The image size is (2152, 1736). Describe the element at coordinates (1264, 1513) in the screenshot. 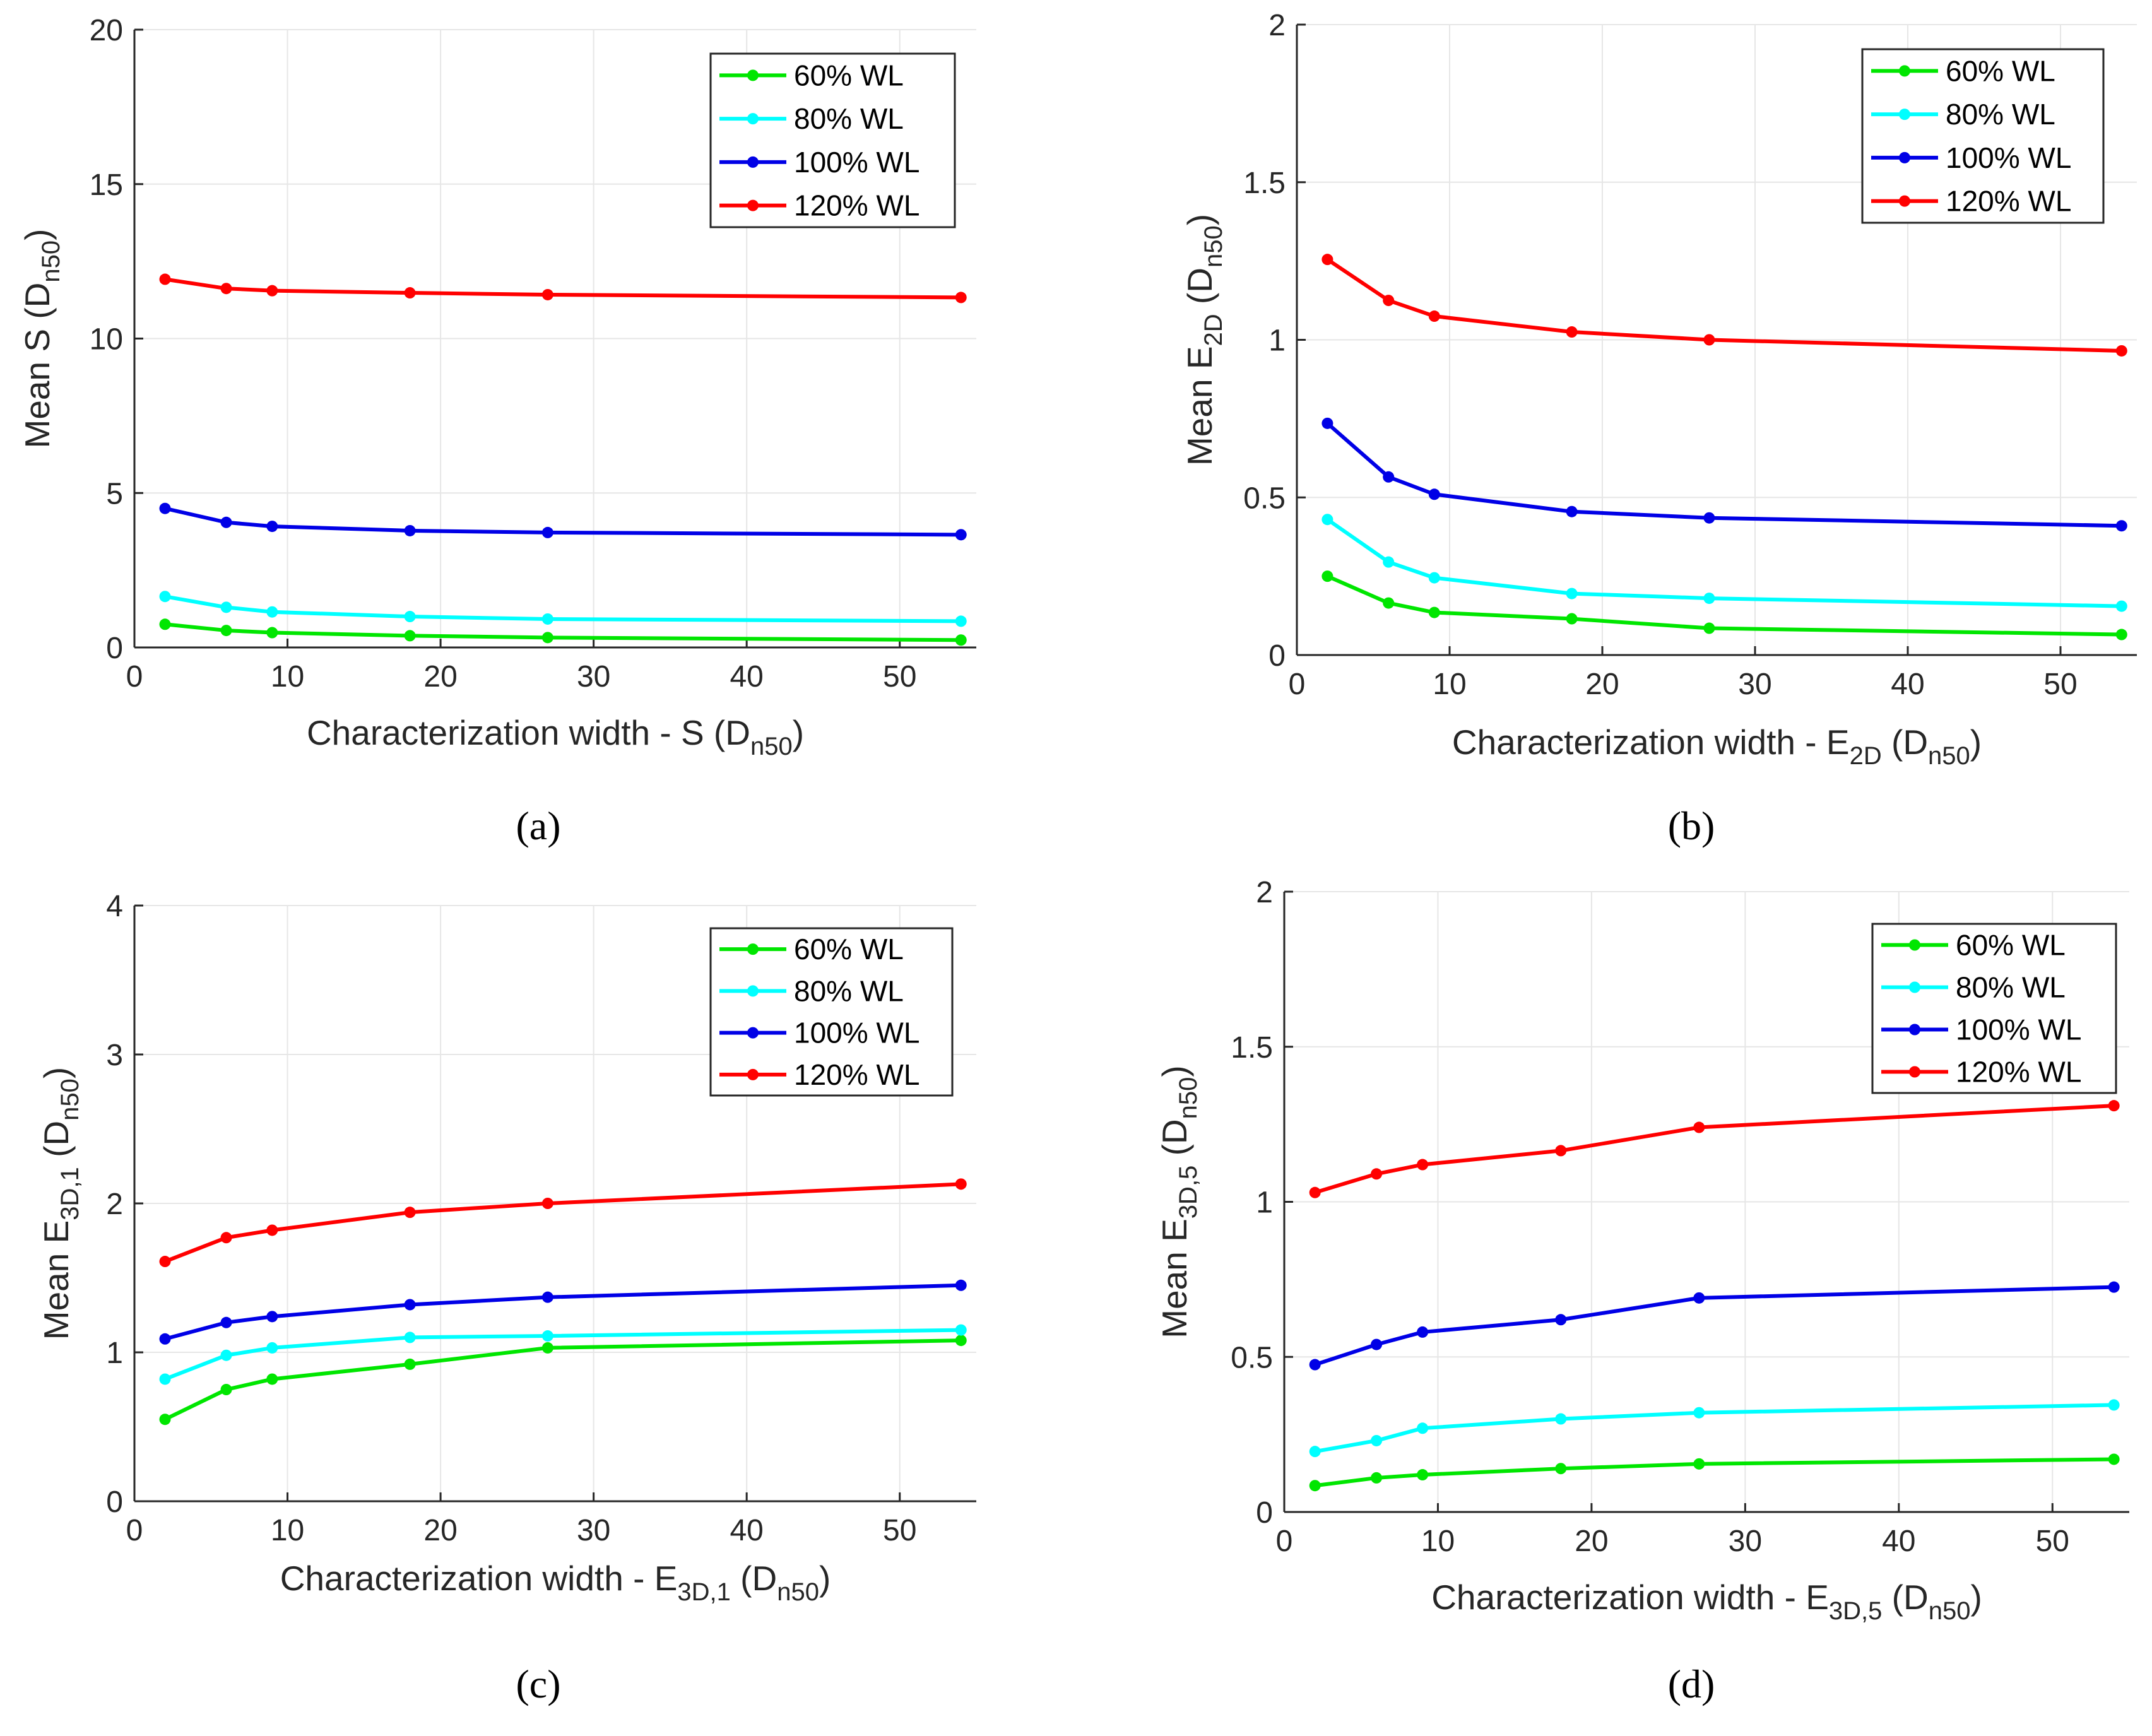

I see `y-tick-label: 0` at that location.